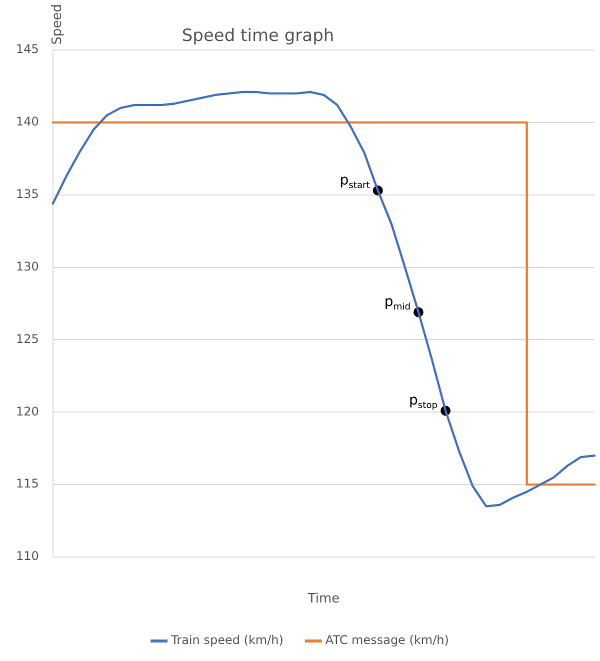 The image size is (600, 661). What do you see at coordinates (27, 121) in the screenshot?
I see `y-tick-label: 140` at bounding box center [27, 121].